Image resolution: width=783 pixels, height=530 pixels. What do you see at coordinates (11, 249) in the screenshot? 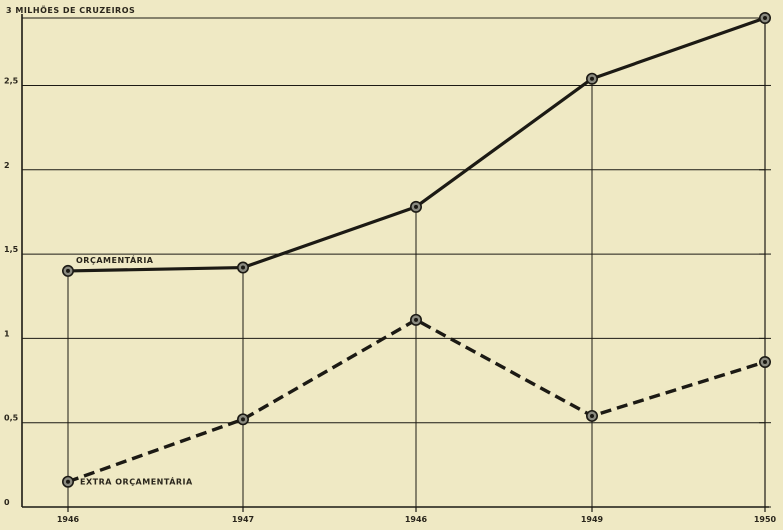
I see `y-tick-label: 1,5` at bounding box center [11, 249].